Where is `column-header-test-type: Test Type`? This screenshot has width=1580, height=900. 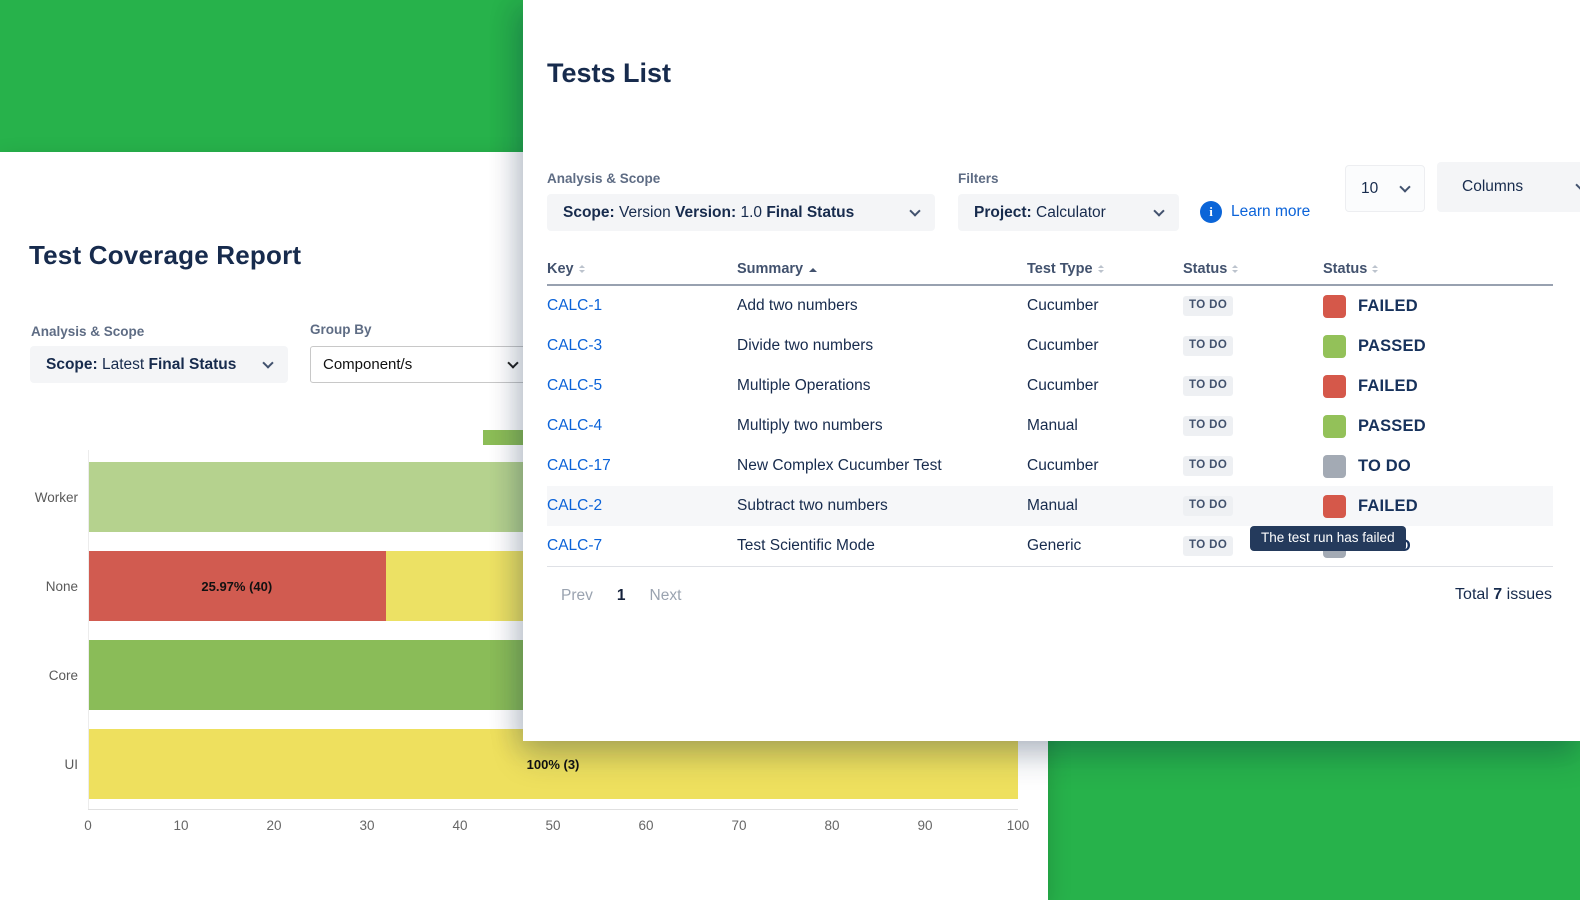
column-header-test-type: Test Type is located at coordinates (1065, 269).